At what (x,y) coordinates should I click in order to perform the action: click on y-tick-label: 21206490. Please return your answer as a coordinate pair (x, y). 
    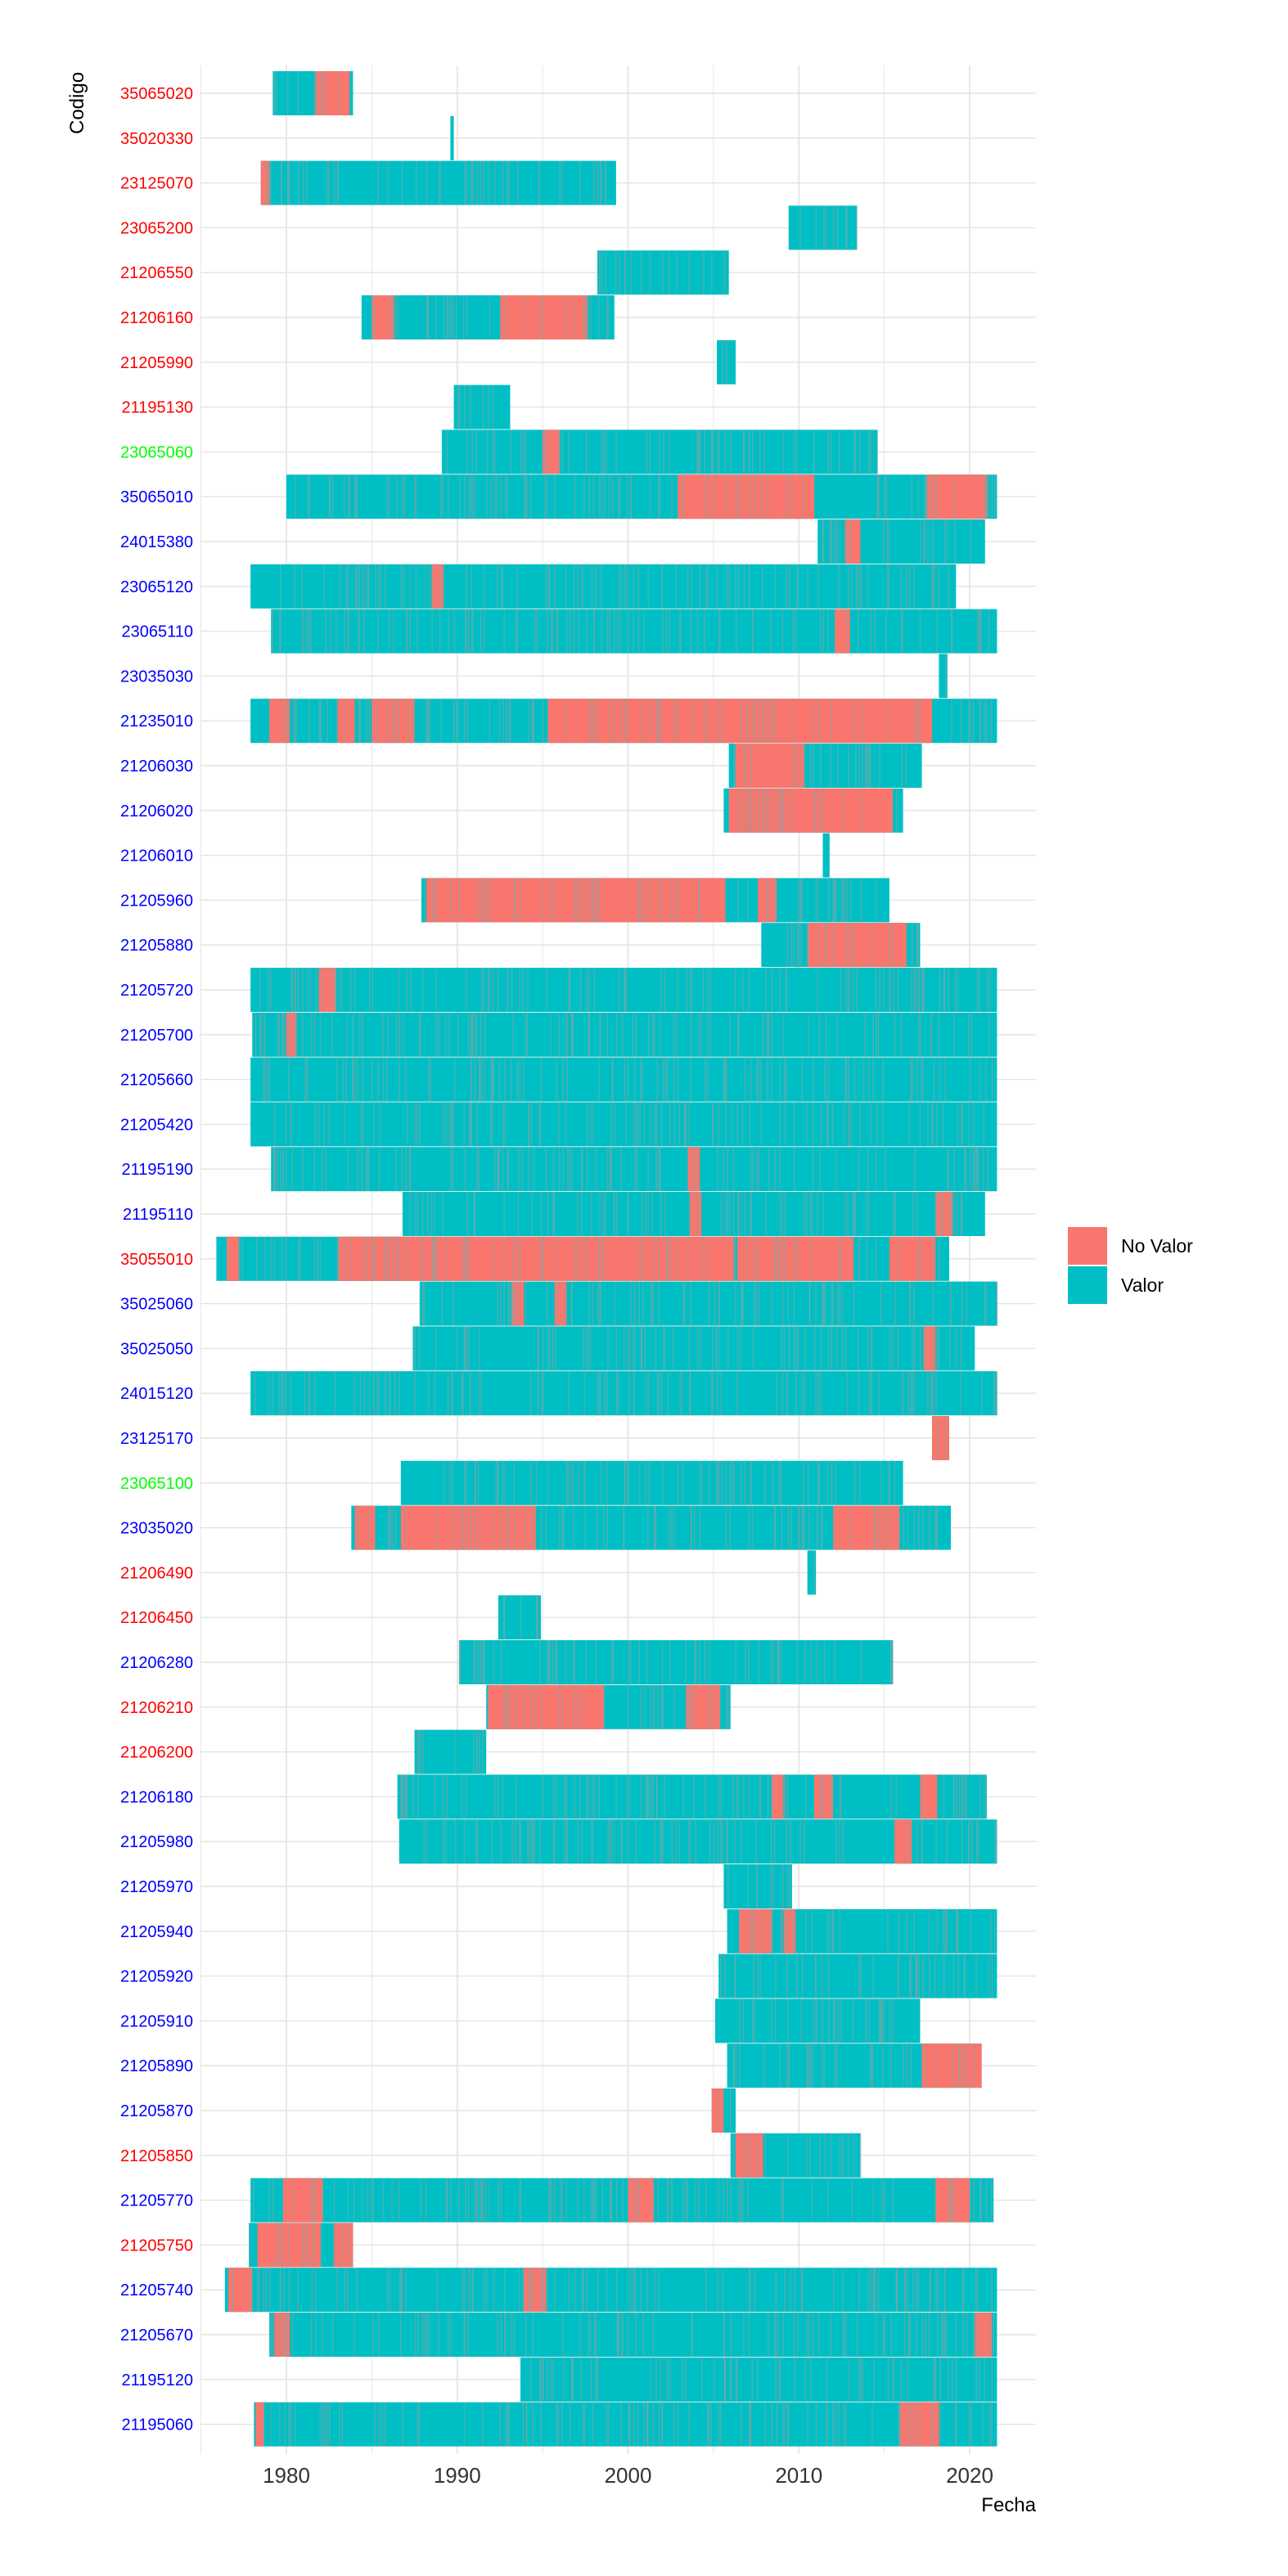
    Looking at the image, I should click on (156, 1573).